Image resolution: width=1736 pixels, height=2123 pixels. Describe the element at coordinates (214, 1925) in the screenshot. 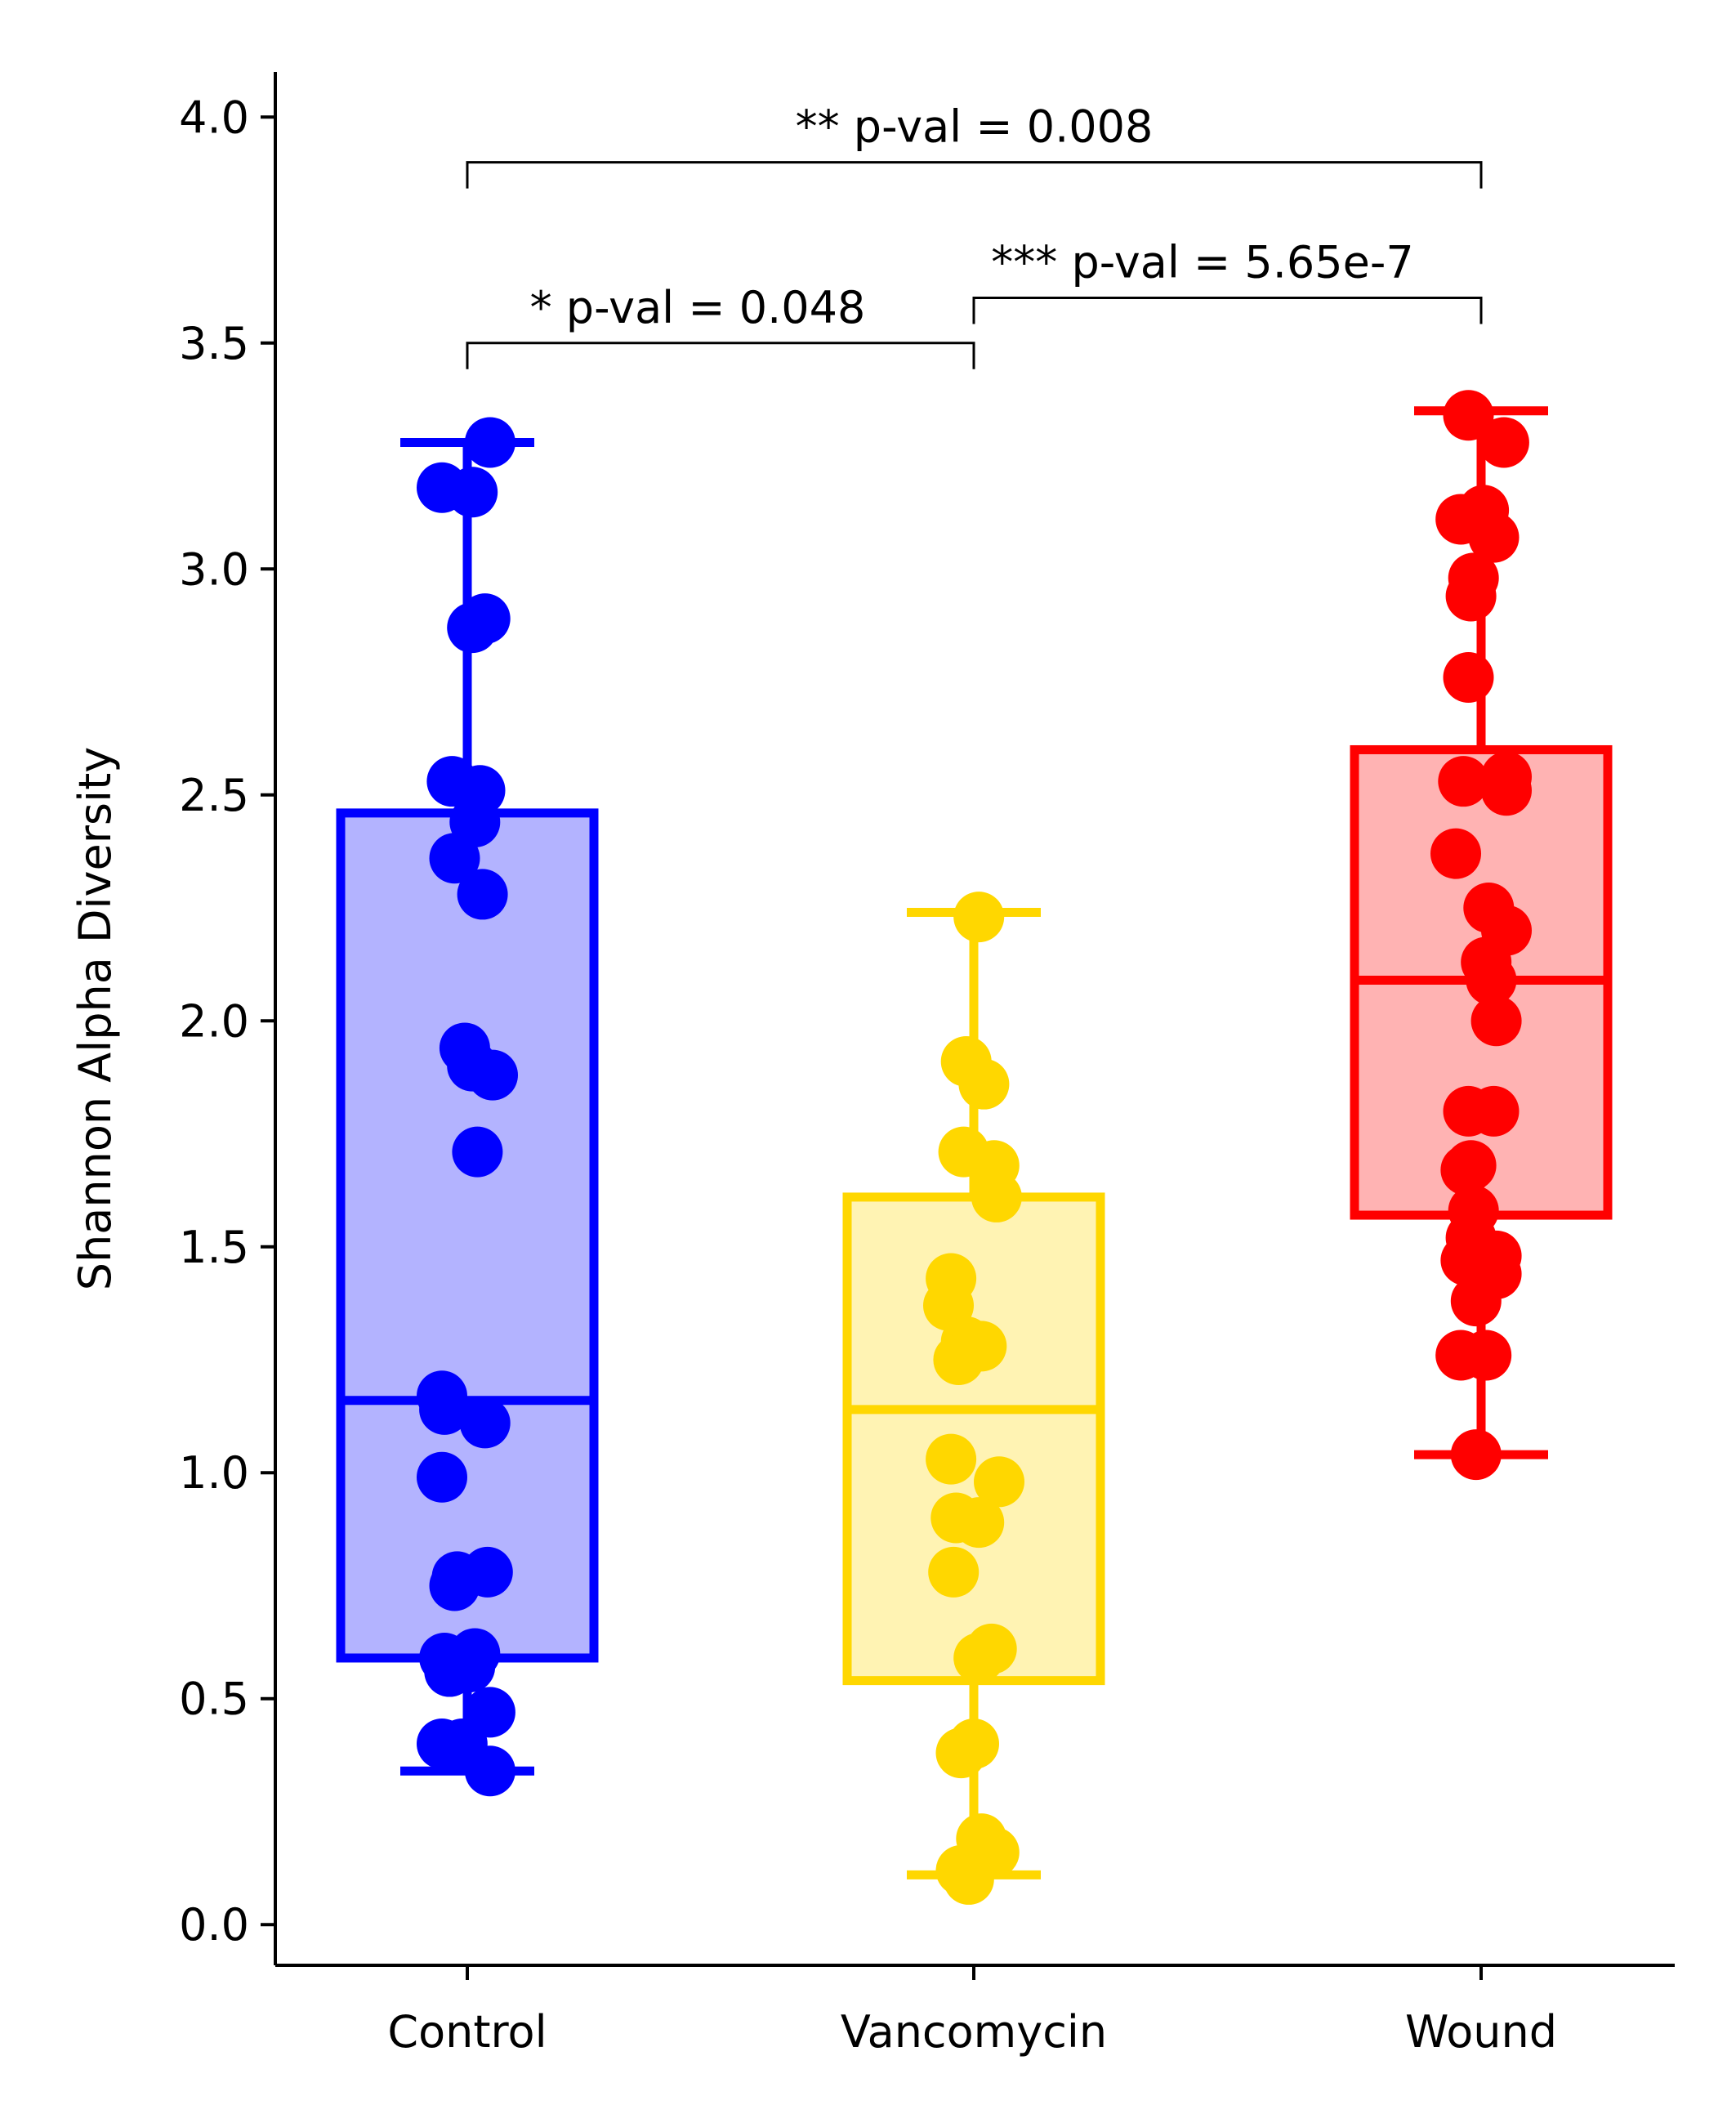

I see `y-tick-label: 0.0` at that location.